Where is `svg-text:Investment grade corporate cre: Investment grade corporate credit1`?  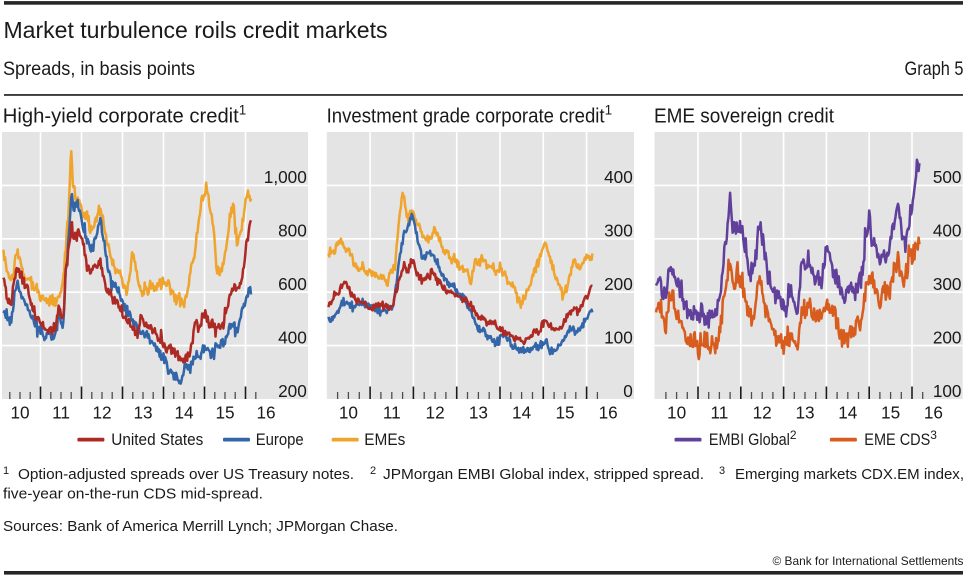
svg-text:Investment grade corporate cre: Investment grade corporate credit1 is located at coordinates (470, 114).